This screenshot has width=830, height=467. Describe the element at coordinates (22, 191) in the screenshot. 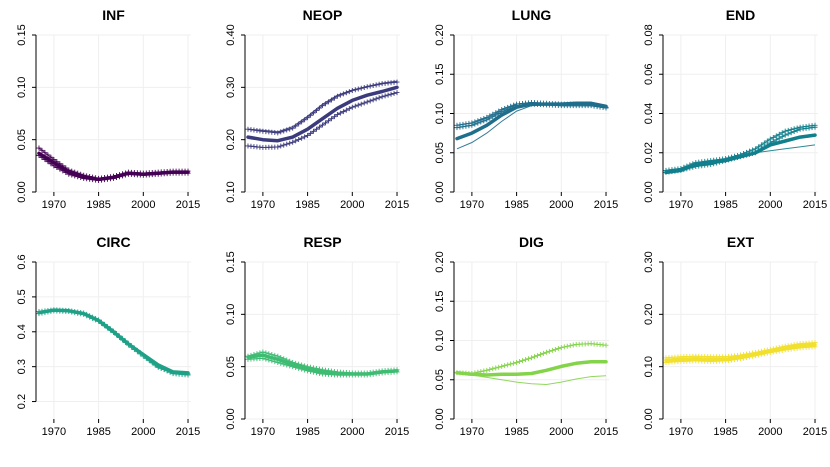

I see `y-tick-label: 0.00` at that location.